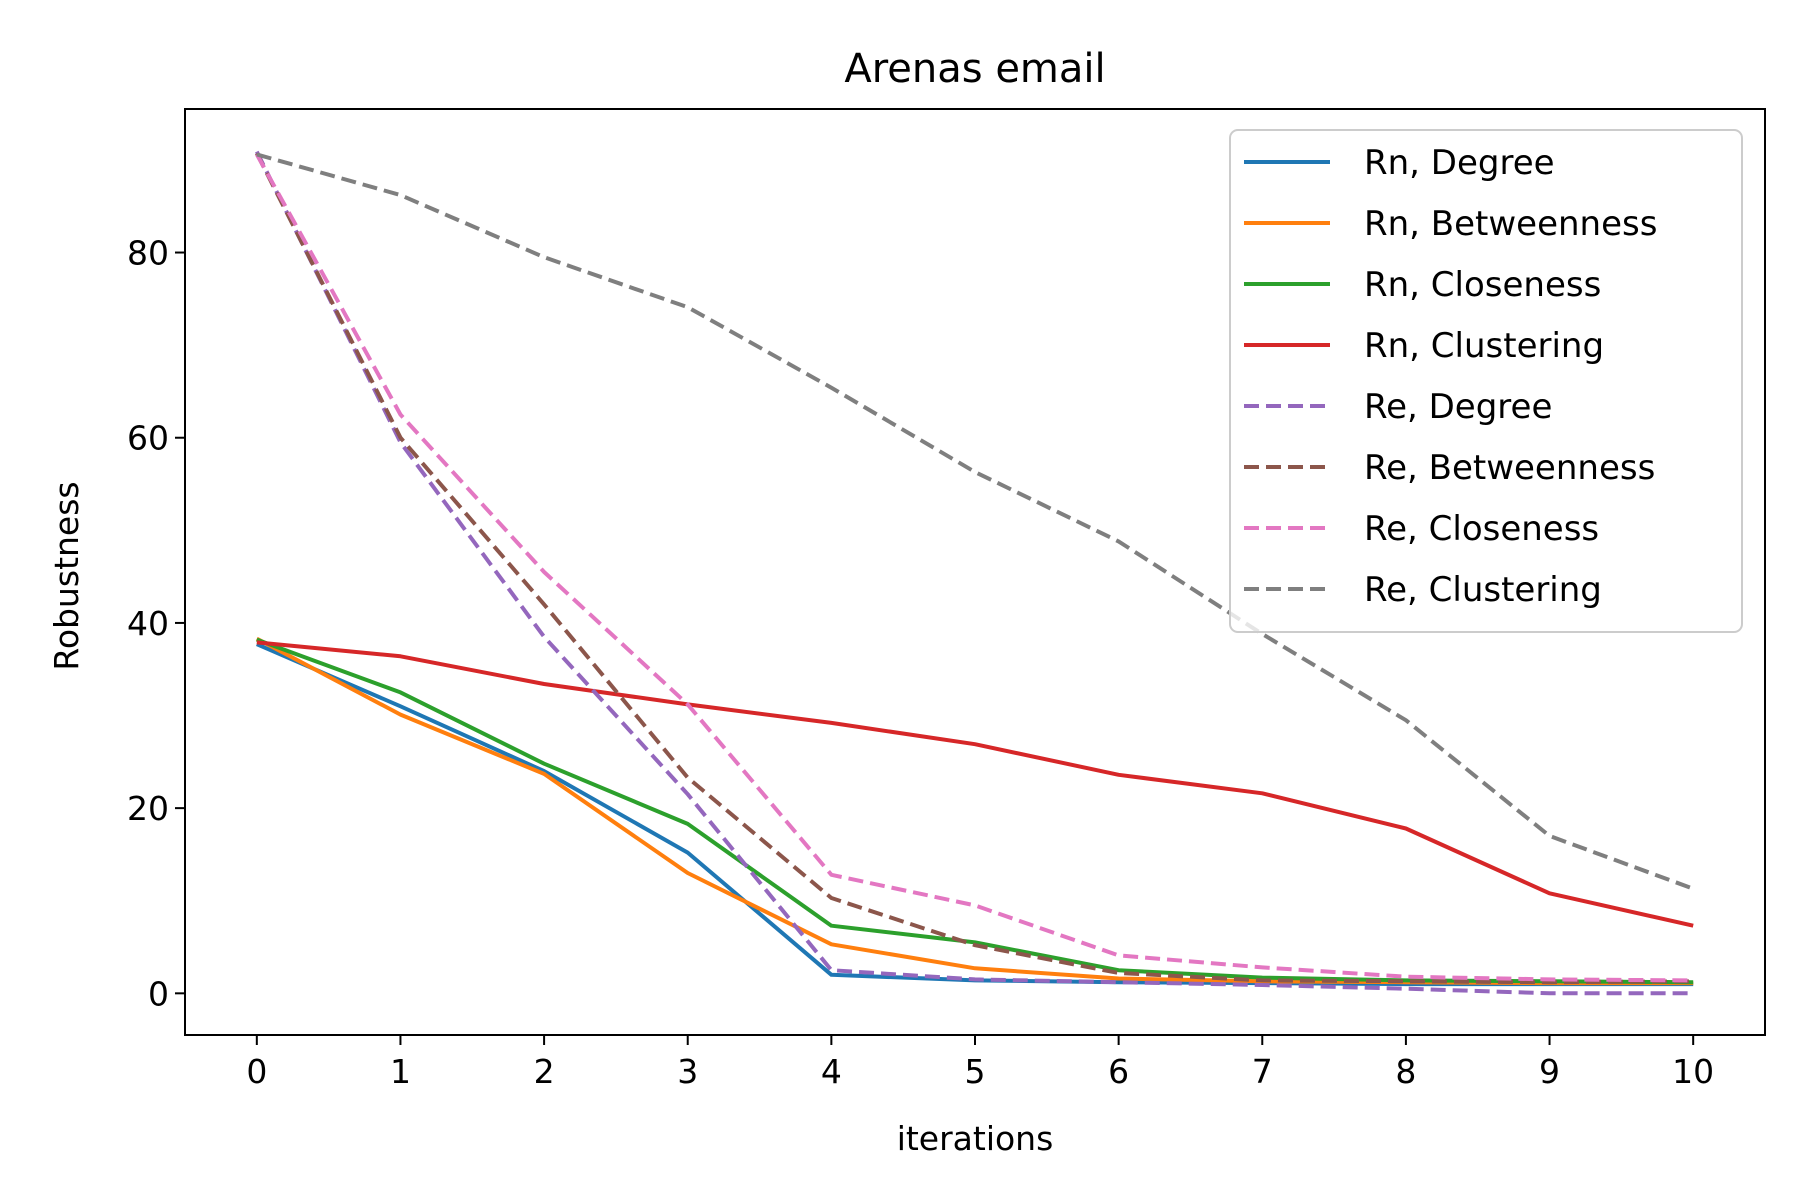 The image size is (1800, 1200). Describe the element at coordinates (1482, 285) in the screenshot. I see `legend-label-rn-closeness: Rn, Closeness` at that location.